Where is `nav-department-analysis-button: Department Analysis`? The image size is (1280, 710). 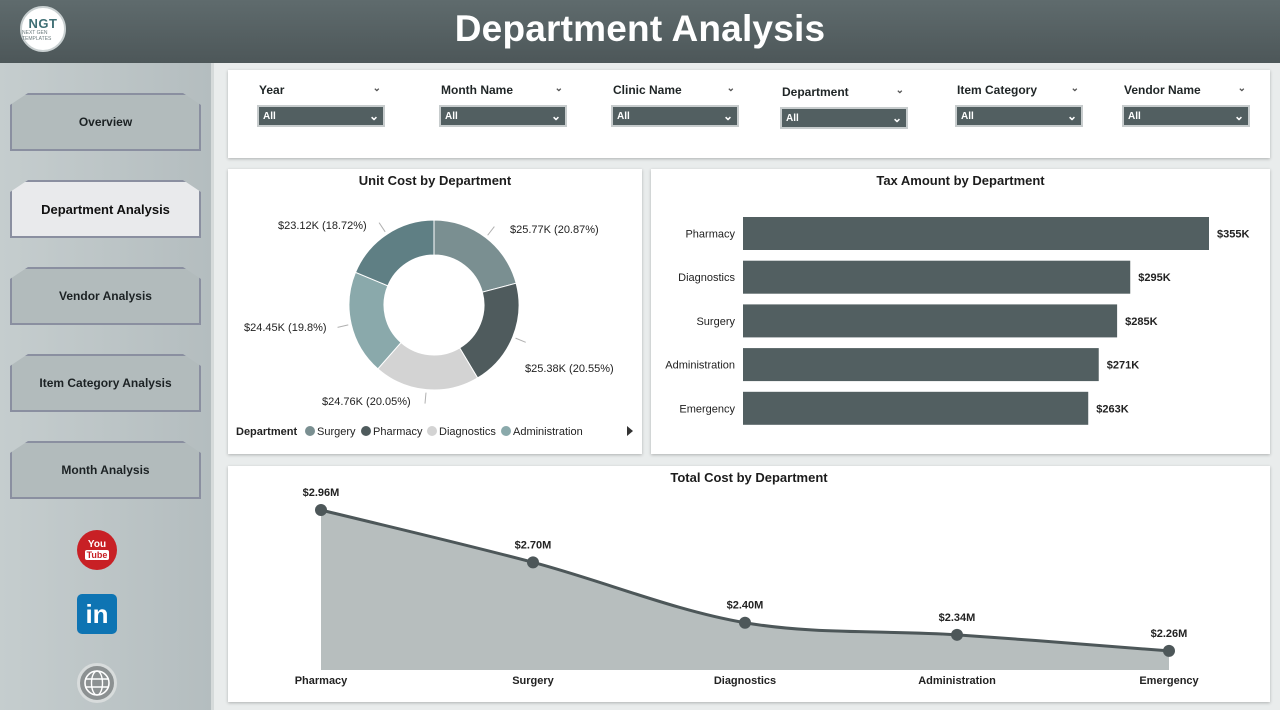 nav-department-analysis-button: Department Analysis is located at coordinates (105, 209).